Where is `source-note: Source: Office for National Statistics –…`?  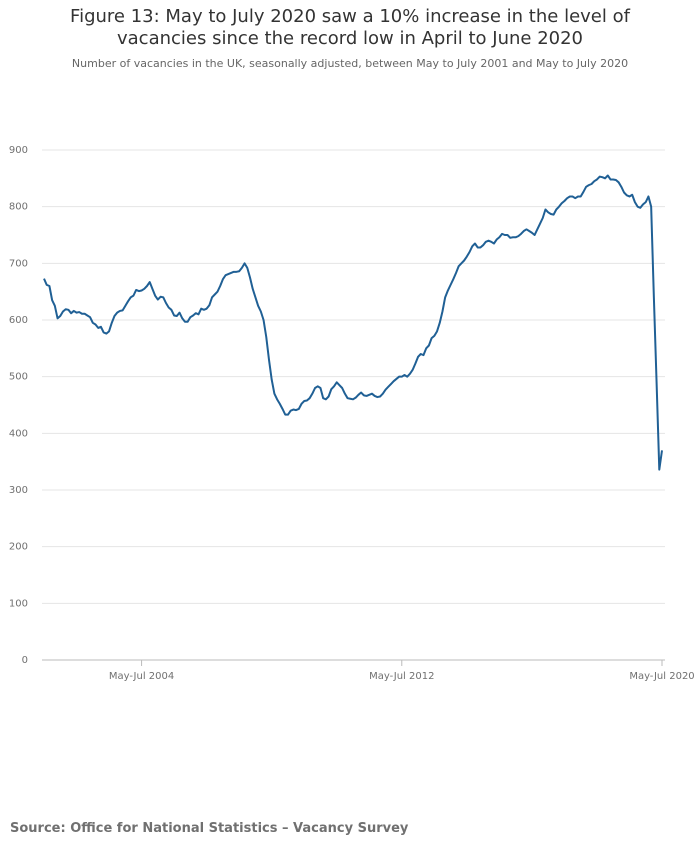
source-note: Source: Office for National Statistics –… is located at coordinates (209, 828).